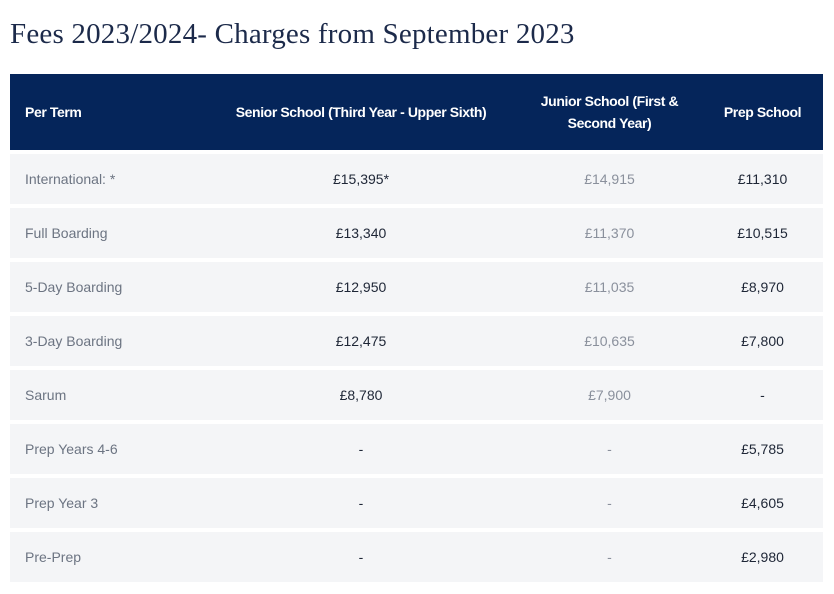  I want to click on table-row: Prep Year 3 - - £4,605, so click(416, 503).